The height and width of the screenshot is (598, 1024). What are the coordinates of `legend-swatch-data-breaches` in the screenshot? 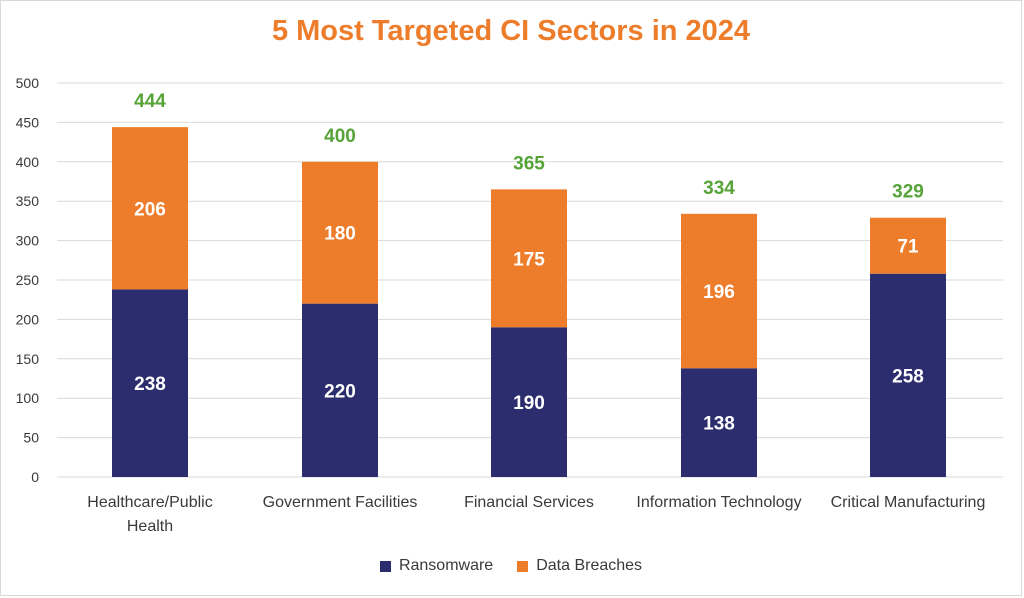 It's located at (523, 566).